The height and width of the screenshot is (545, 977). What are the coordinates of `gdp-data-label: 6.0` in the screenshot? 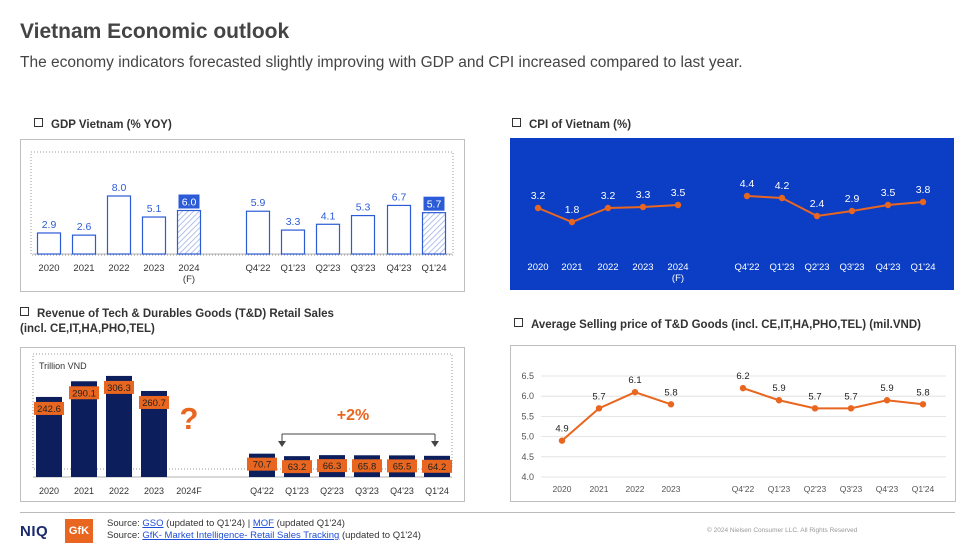 It's located at (189, 203).